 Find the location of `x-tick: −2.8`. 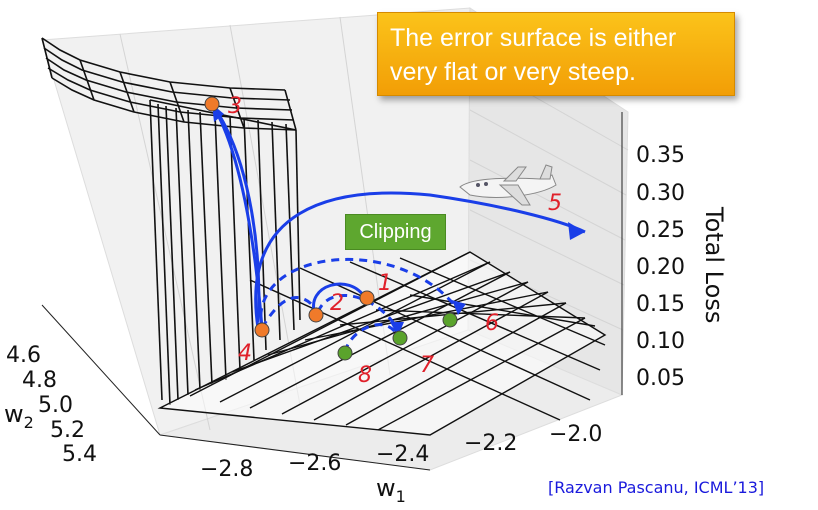

x-tick: −2.8 is located at coordinates (226, 469).